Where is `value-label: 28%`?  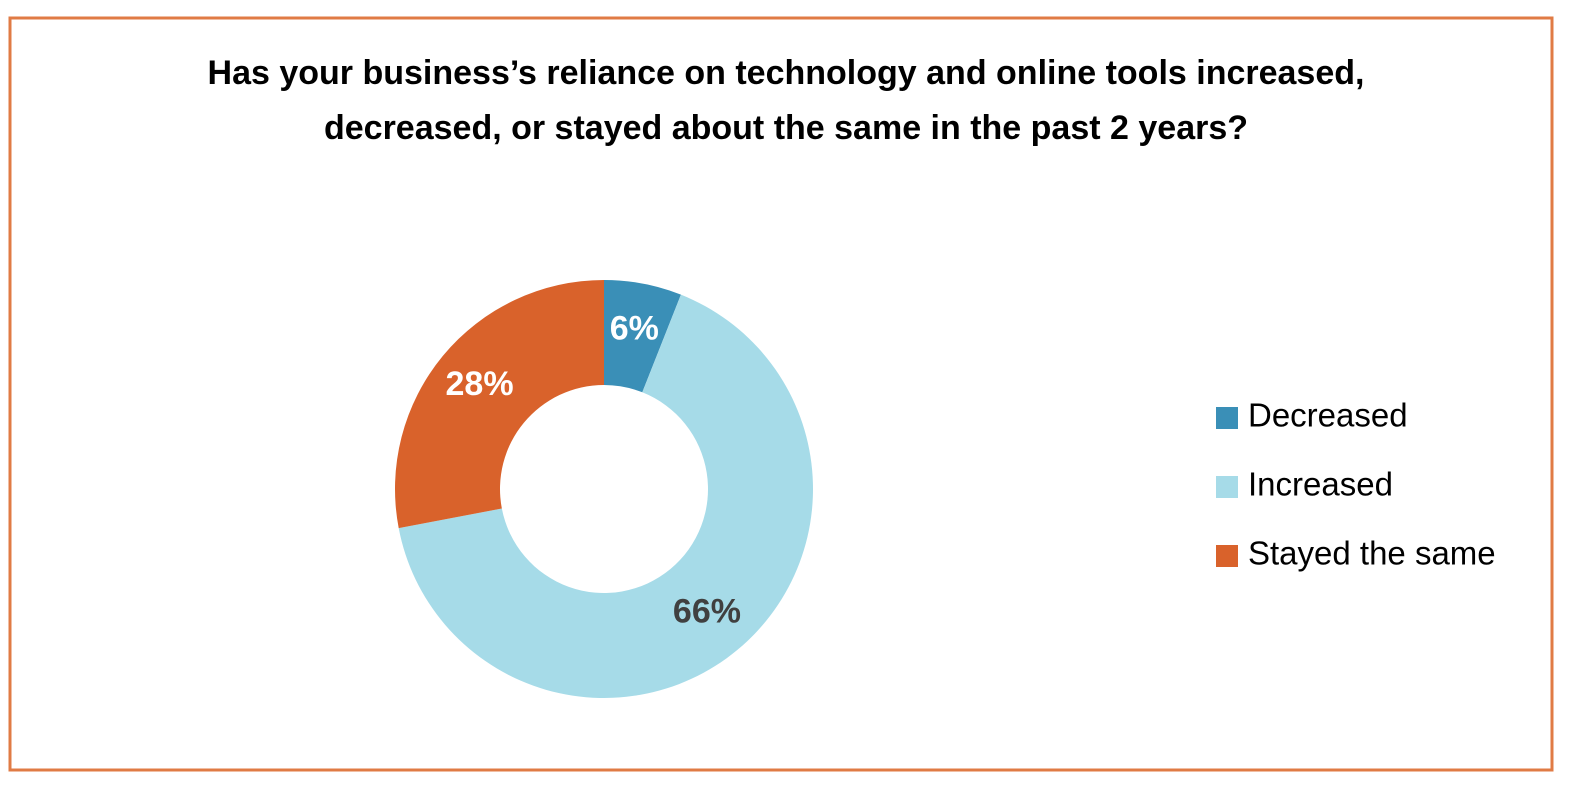 value-label: 28% is located at coordinates (480, 384).